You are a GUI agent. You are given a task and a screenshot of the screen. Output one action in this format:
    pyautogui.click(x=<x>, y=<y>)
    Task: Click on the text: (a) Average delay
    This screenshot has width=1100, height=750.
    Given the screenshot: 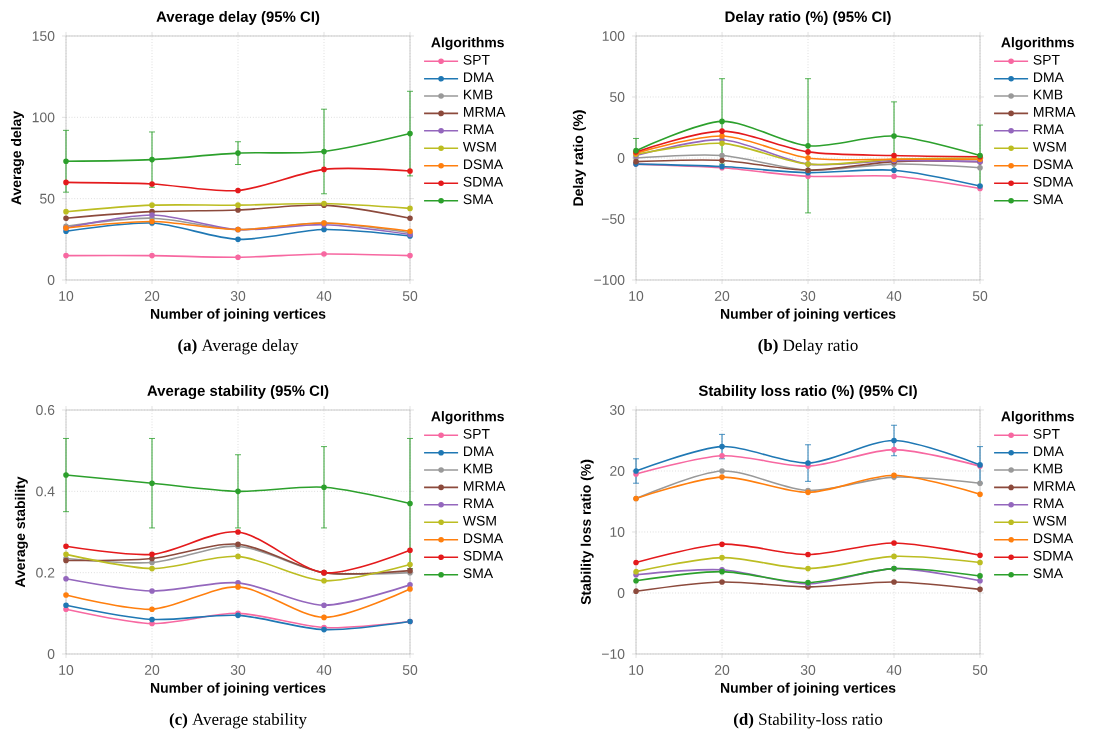 What is the action you would take?
    pyautogui.click(x=238, y=347)
    